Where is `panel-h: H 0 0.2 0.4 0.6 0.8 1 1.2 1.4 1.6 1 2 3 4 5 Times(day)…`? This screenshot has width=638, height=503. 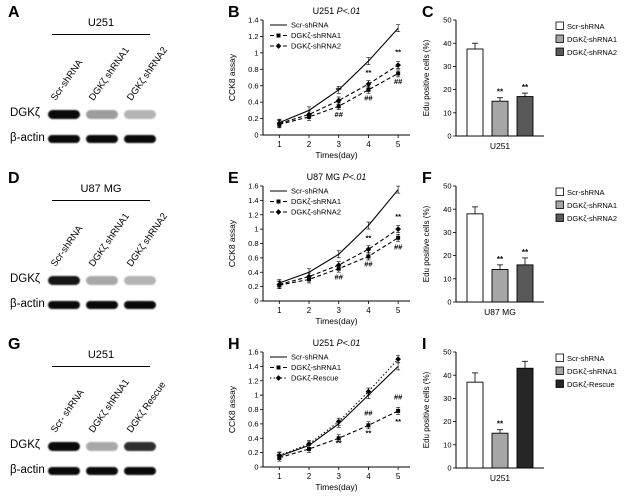
panel-h: H 0 0.2 0.4 0.6 0.8 1 1.2 1.4 1.6 1 2 3 4 5 Times(day)… is located at coordinates (322, 417).